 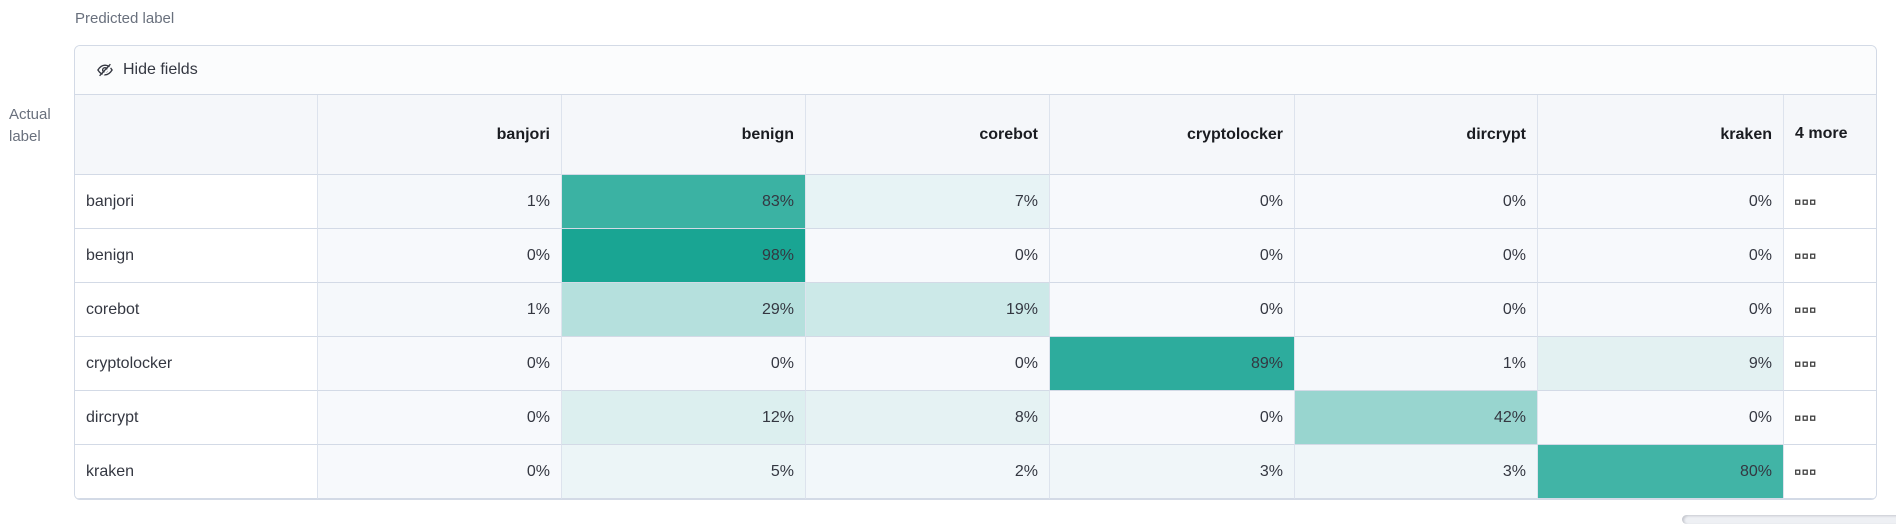 What do you see at coordinates (1661, 310) in the screenshot?
I see `matrix-cell-corebot-kraken: 0%` at bounding box center [1661, 310].